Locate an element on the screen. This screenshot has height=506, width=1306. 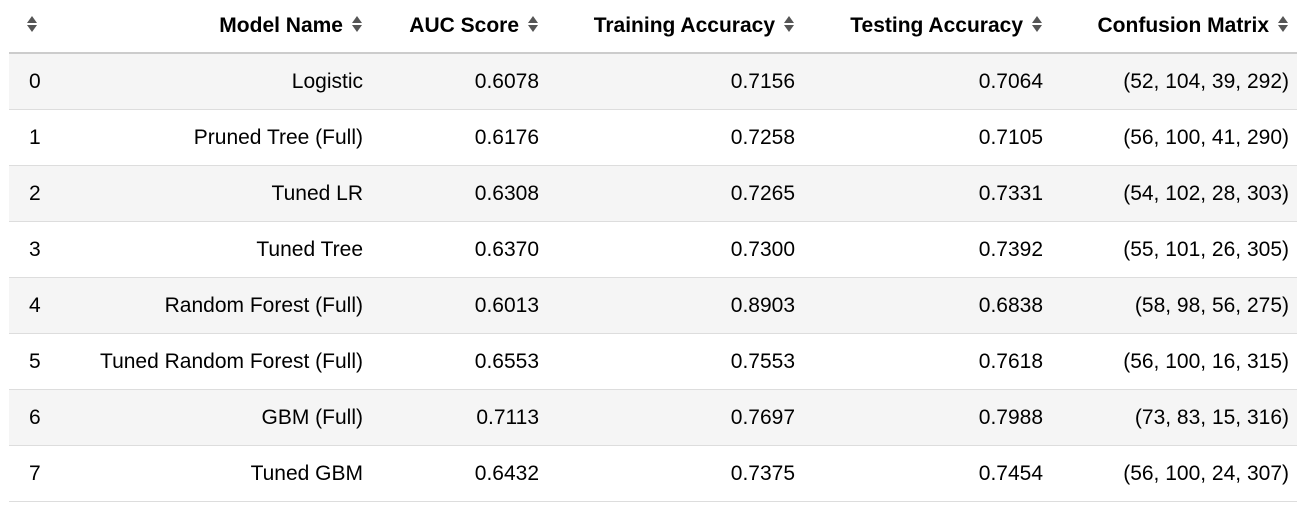
confusion-matrix-cell: (73, 83, 15, 316) is located at coordinates (1174, 417).